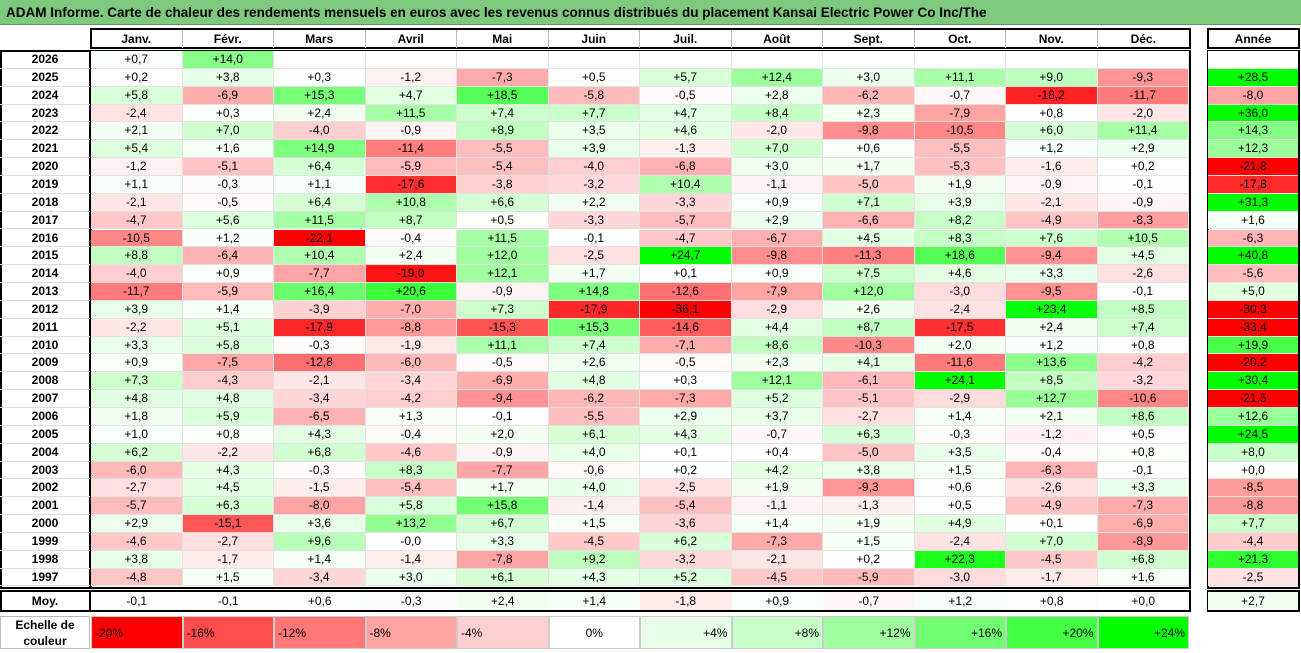 This screenshot has height=653, width=1301. What do you see at coordinates (1143, 559) in the screenshot?
I see `heatmap-cell: +6,8` at bounding box center [1143, 559].